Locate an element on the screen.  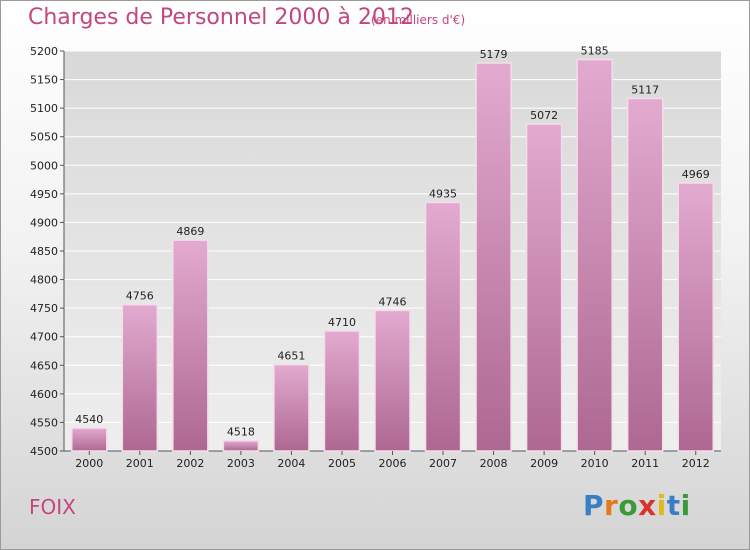
data-label: 5179 is located at coordinates (494, 54).